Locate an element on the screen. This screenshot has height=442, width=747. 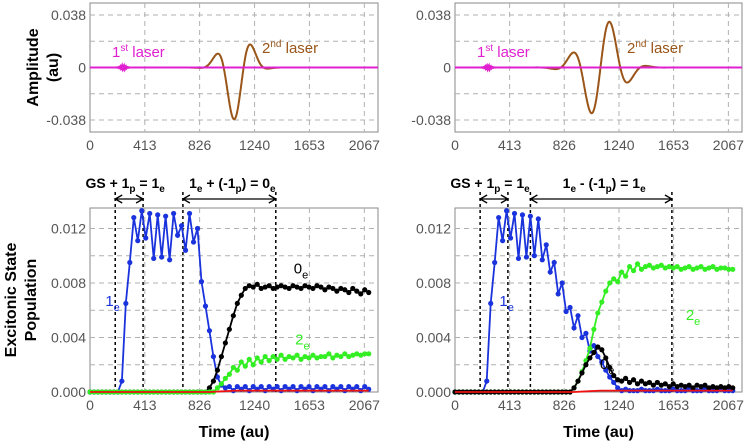
first-laser-label: 1st laser is located at coordinates (138, 52).